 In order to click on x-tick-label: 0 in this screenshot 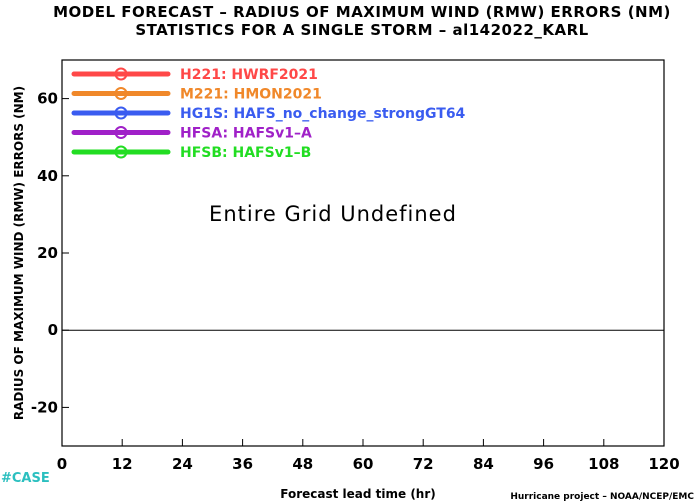, I will do `click(62, 464)`.